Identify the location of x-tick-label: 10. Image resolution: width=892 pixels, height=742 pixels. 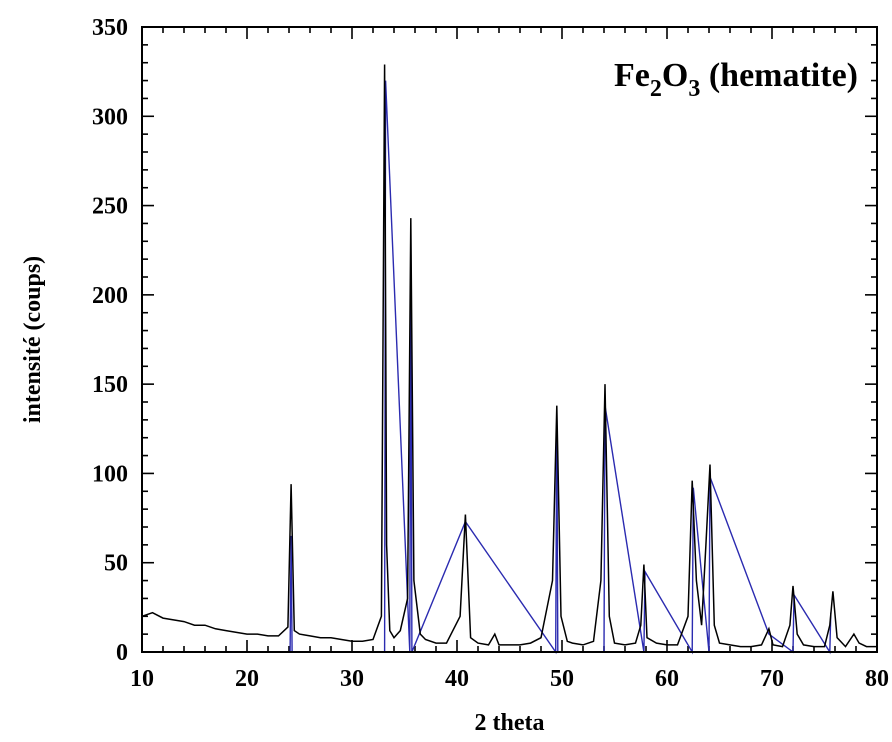
(142, 679).